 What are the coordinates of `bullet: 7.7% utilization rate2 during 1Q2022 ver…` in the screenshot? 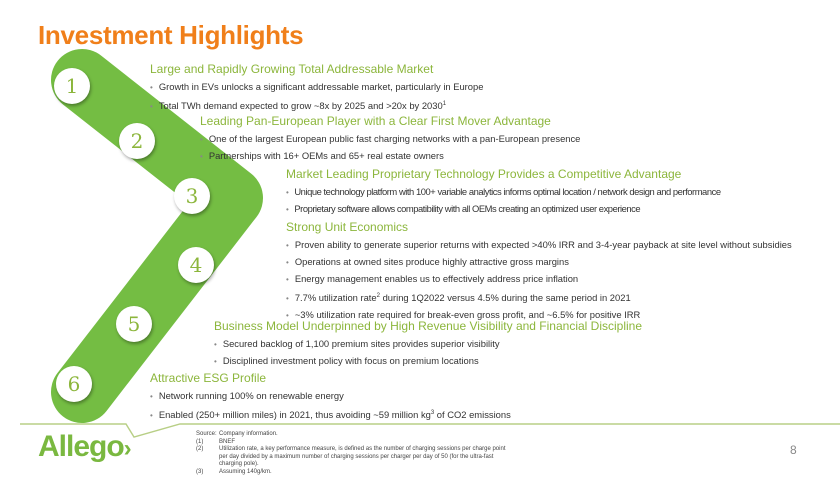 It's located at (539, 297).